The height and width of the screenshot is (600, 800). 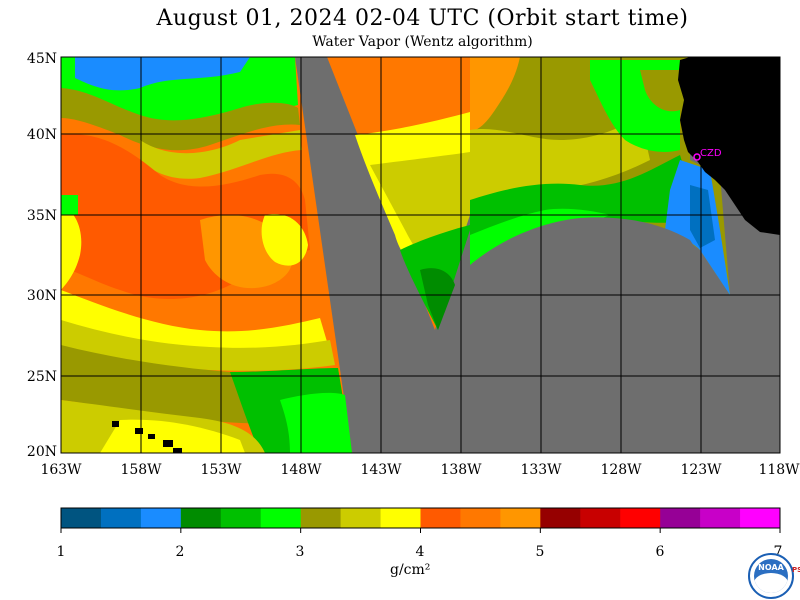 What do you see at coordinates (42, 377) in the screenshot?
I see `lat-label: 25N` at bounding box center [42, 377].